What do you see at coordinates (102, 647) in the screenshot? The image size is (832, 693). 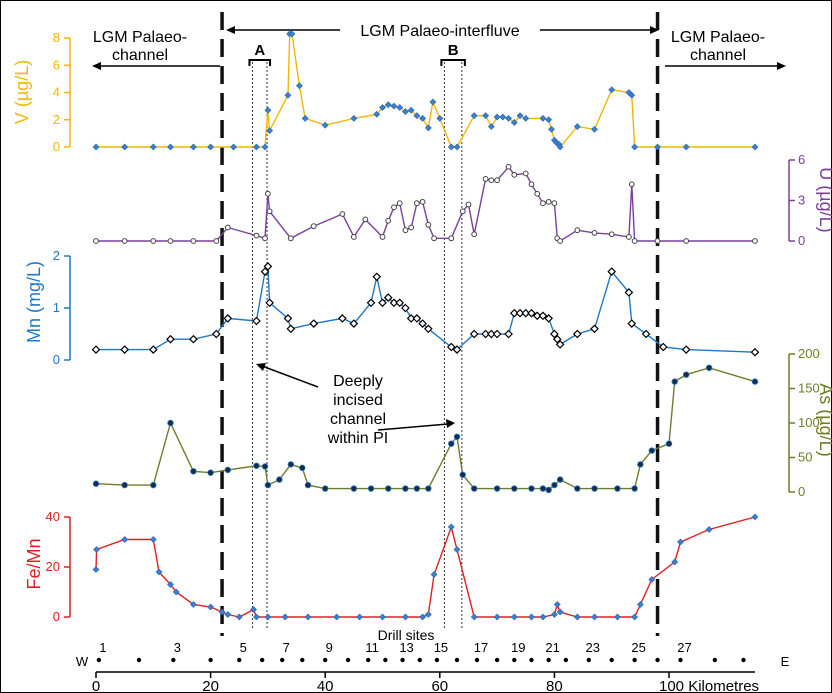 I see `drill-site-label: 1` at bounding box center [102, 647].